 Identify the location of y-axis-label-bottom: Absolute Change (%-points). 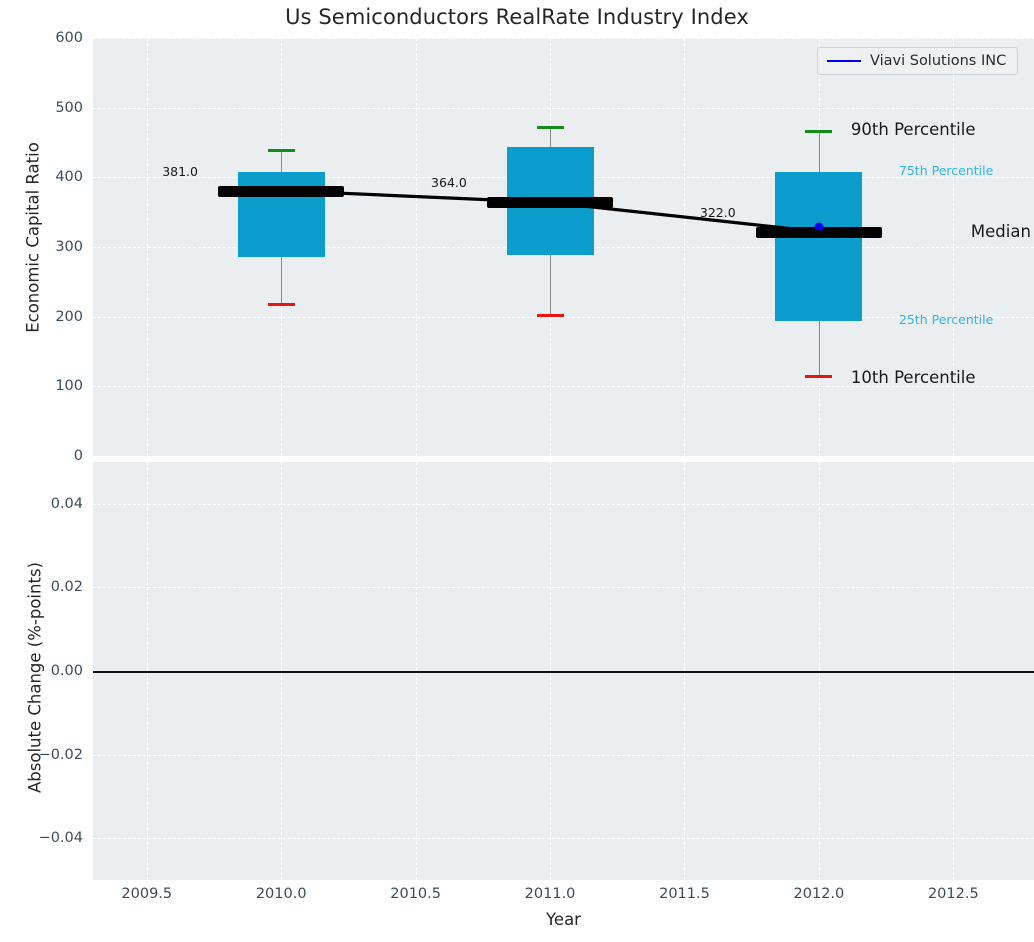
(35, 677).